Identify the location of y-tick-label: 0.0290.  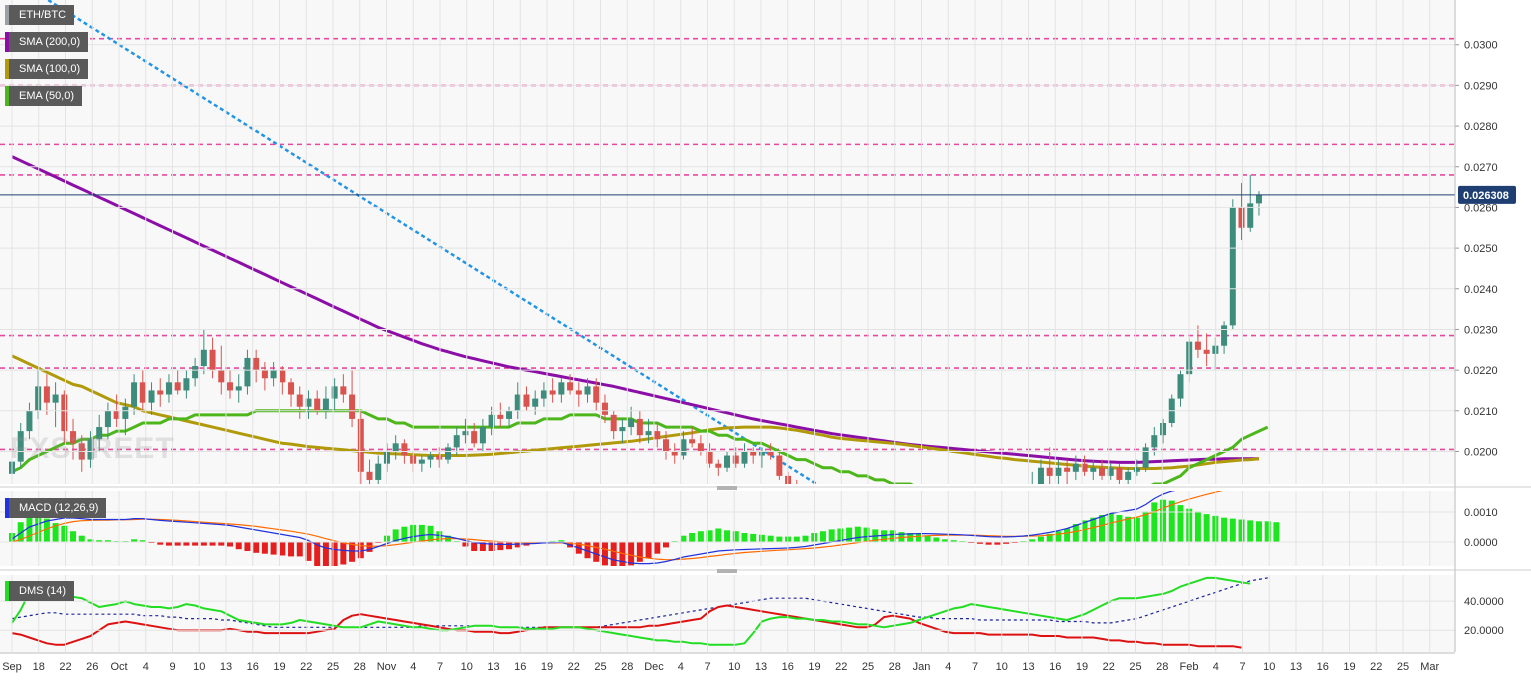
(1481, 86).